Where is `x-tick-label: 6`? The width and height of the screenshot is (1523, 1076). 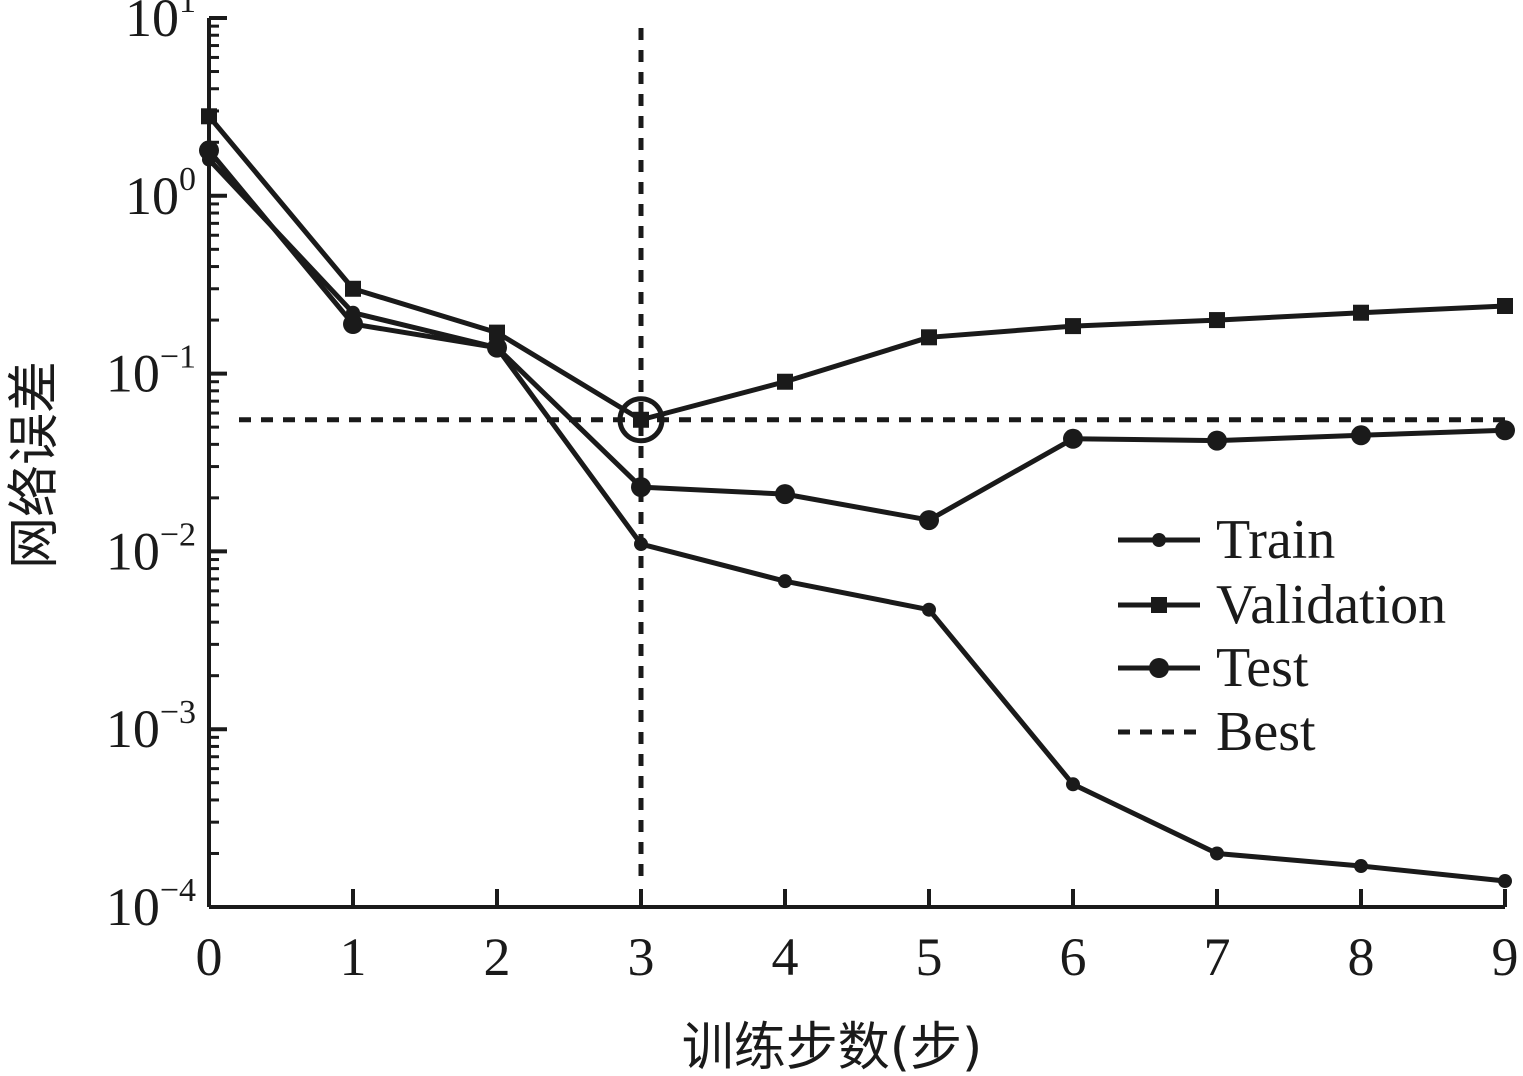
x-tick-label: 6 is located at coordinates (1073, 957).